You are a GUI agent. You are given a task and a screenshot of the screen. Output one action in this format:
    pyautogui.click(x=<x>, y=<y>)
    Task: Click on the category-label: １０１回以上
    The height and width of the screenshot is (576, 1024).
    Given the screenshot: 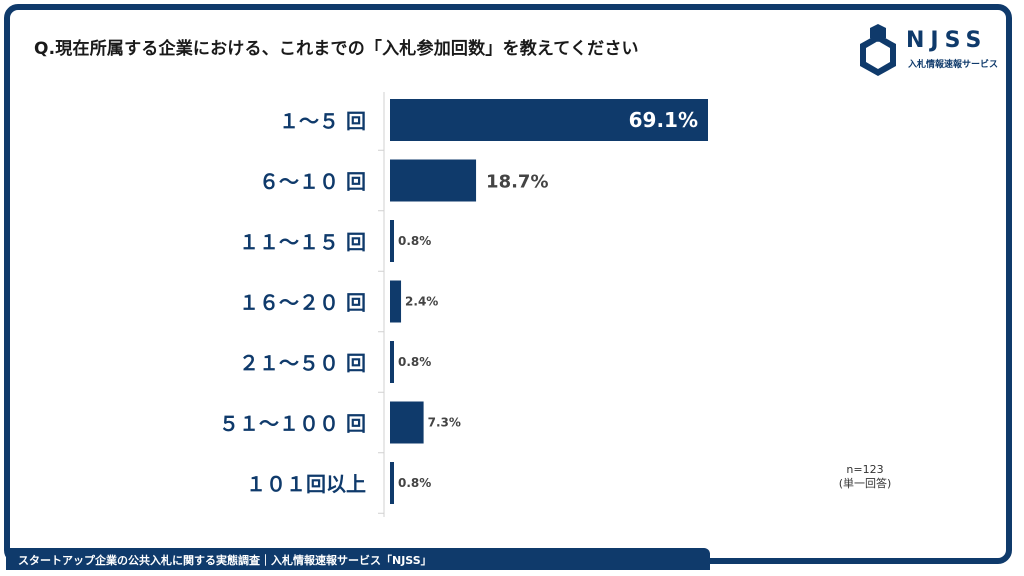 What is the action you would take?
    pyautogui.click(x=306, y=484)
    